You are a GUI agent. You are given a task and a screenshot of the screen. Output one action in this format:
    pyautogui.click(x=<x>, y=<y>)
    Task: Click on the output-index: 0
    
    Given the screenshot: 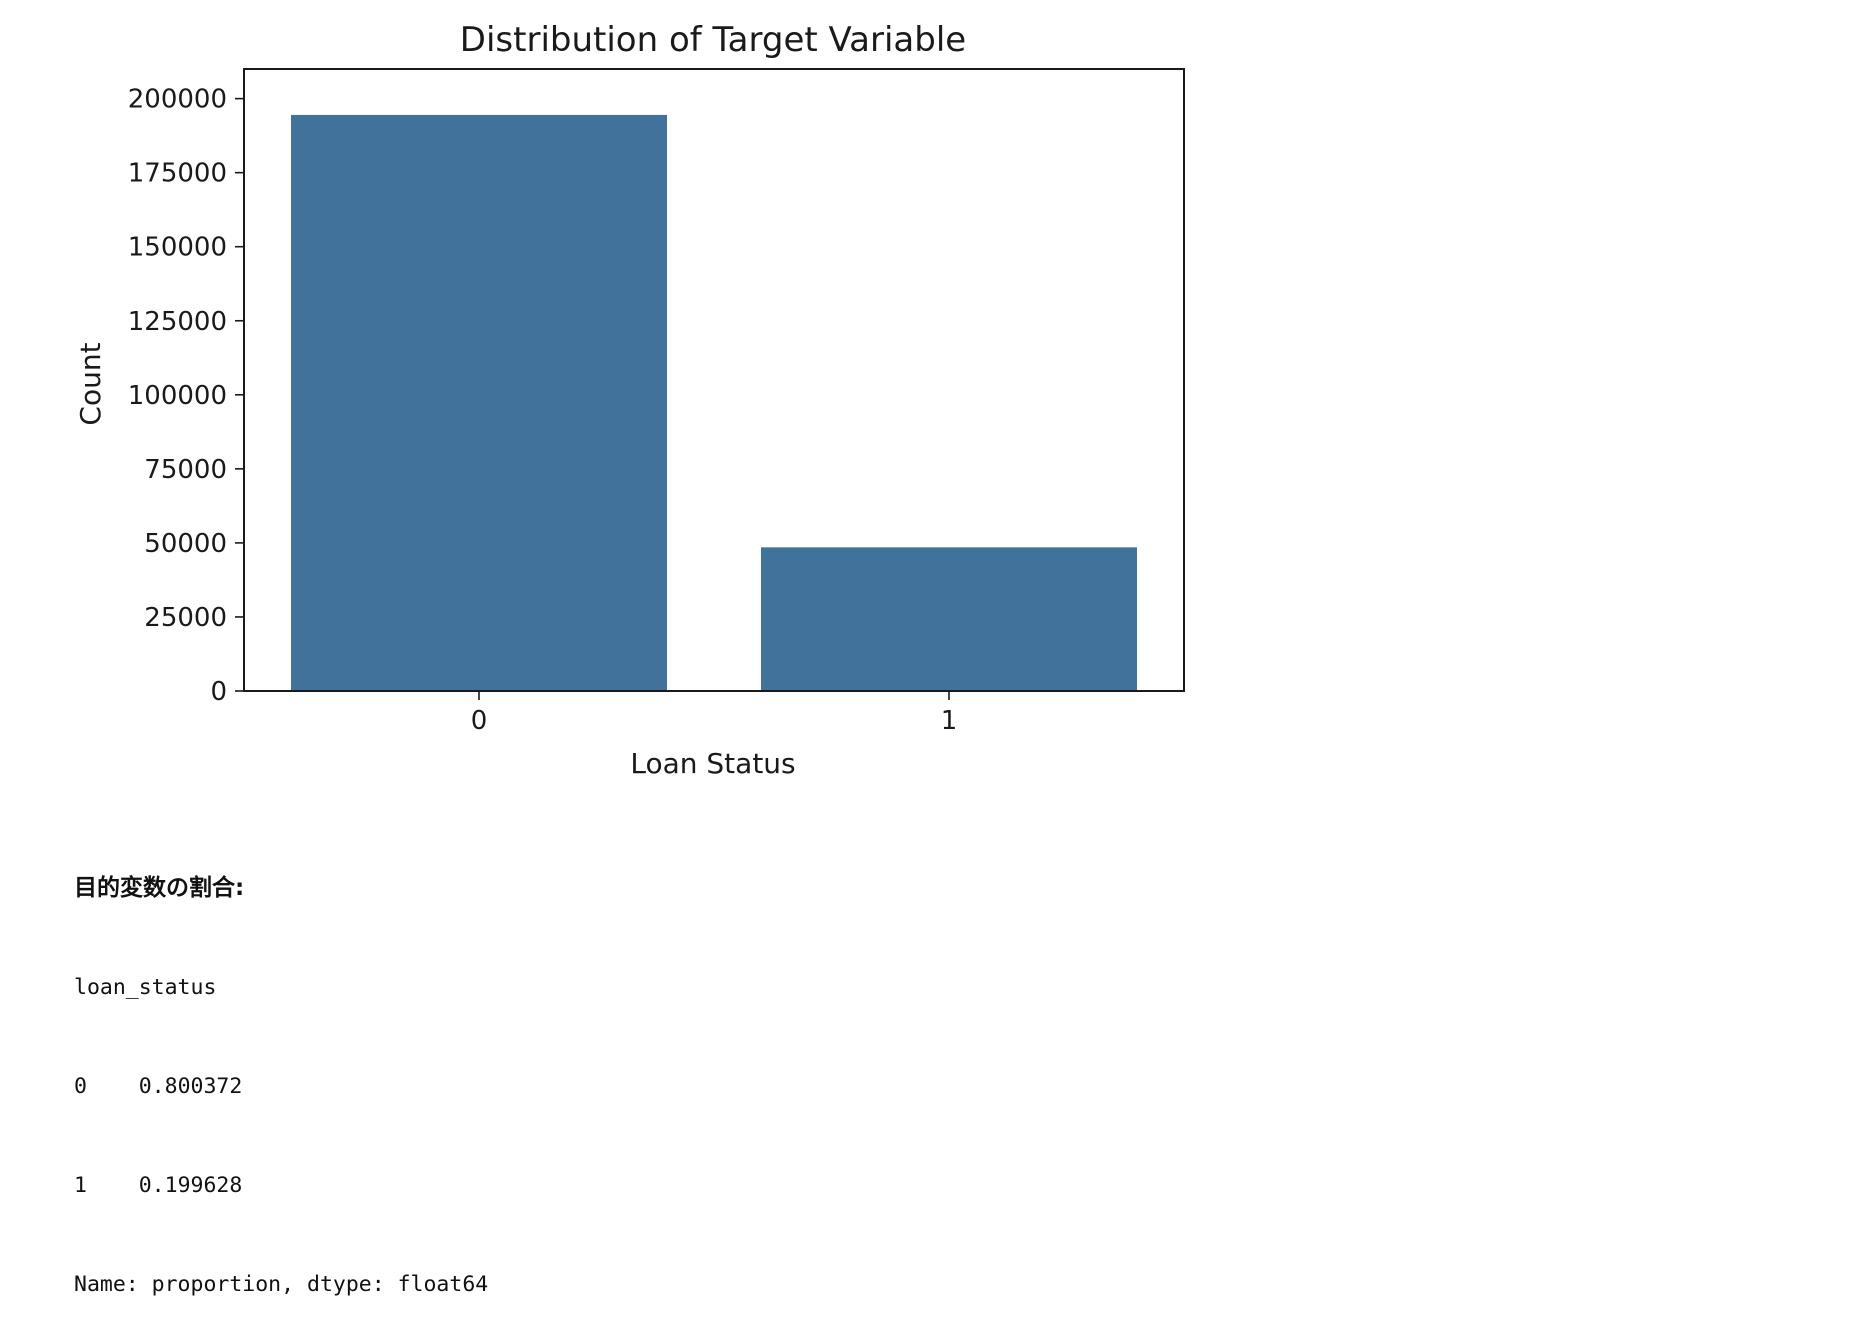 What is the action you would take?
    pyautogui.click(x=80, y=1086)
    